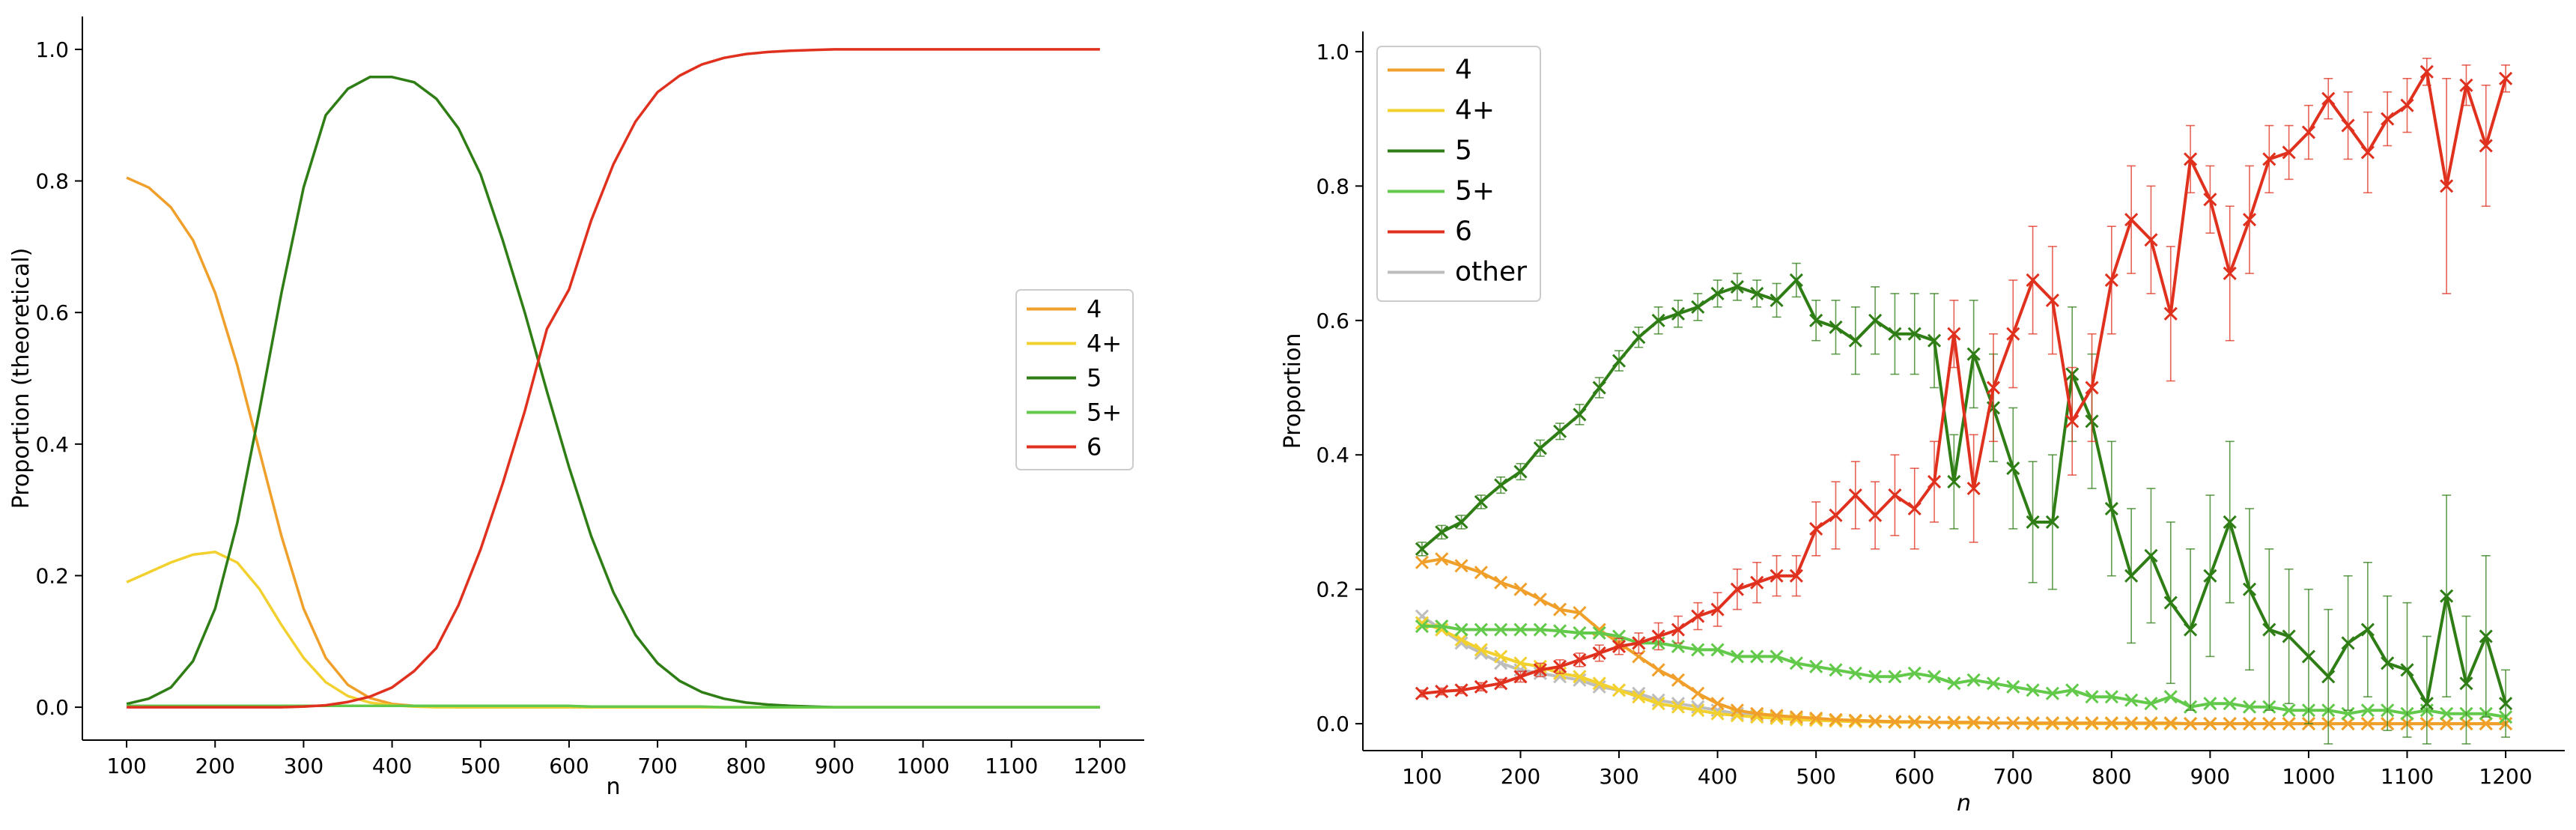 This screenshot has height=830, width=2576. I want to click on legend-entry-5plus: 5+, so click(1074, 413).